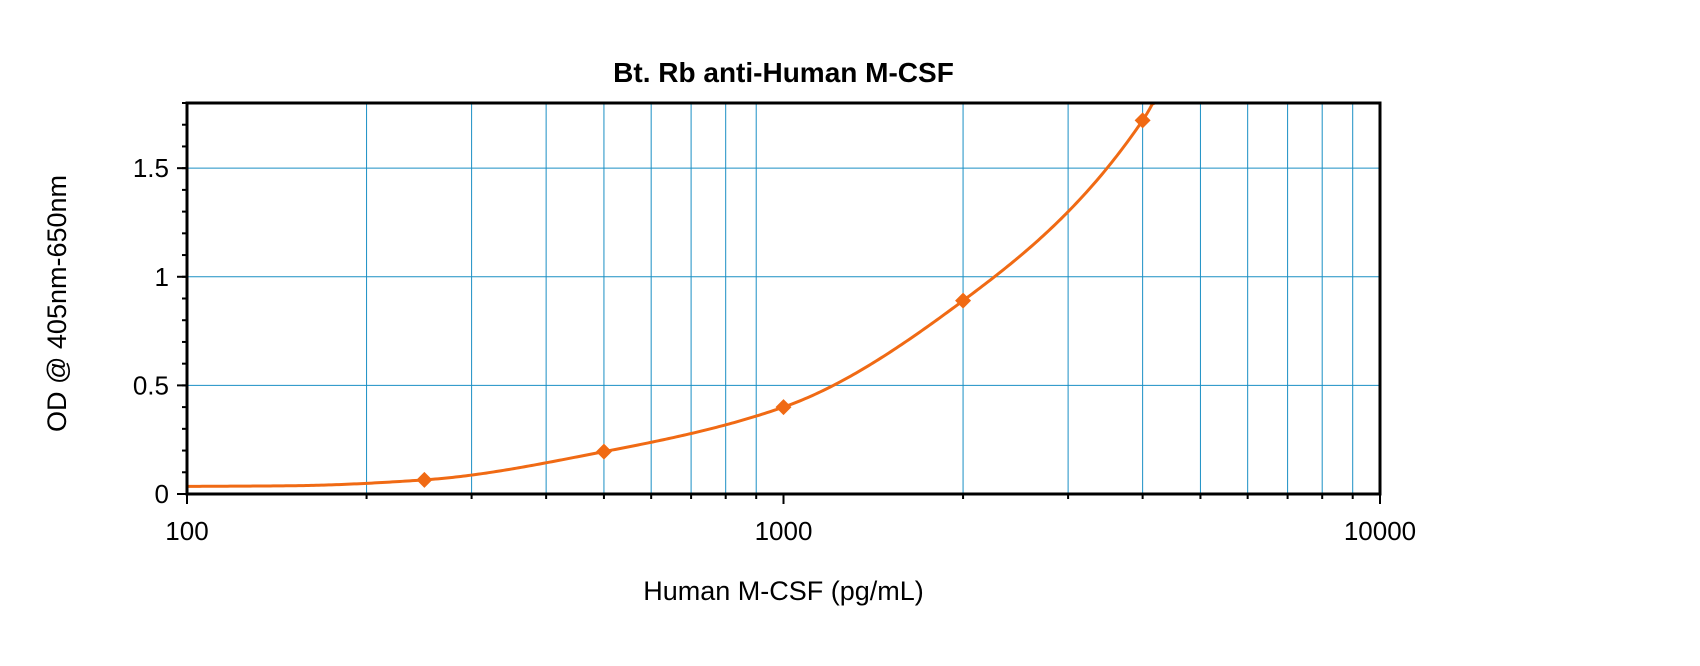 Image resolution: width=1700 pixels, height=666 pixels. What do you see at coordinates (151, 385) in the screenshot?
I see `y-tick-label: 0.5` at bounding box center [151, 385].